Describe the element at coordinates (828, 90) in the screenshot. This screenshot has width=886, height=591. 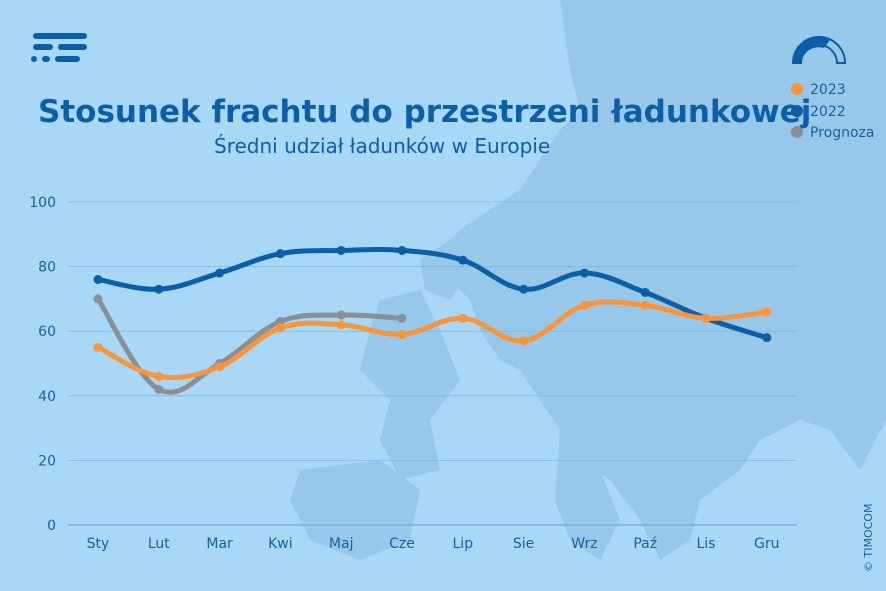
I see `legend-label-2023: 2023` at that location.